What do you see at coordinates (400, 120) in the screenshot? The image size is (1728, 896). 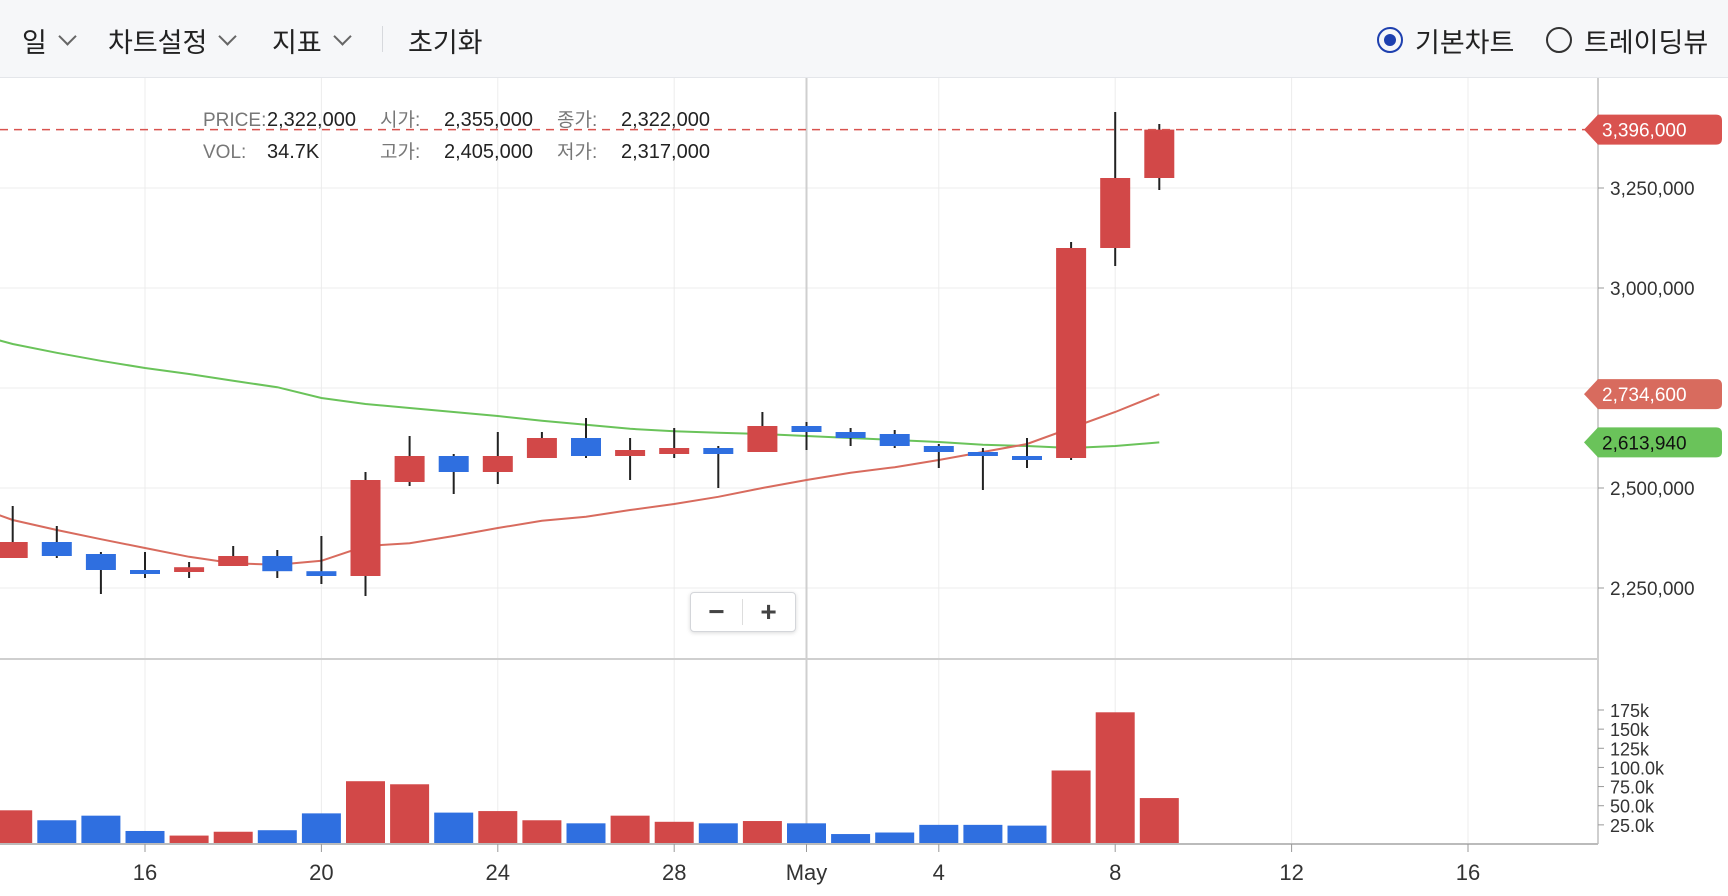 I see `open-label: 시가:` at bounding box center [400, 120].